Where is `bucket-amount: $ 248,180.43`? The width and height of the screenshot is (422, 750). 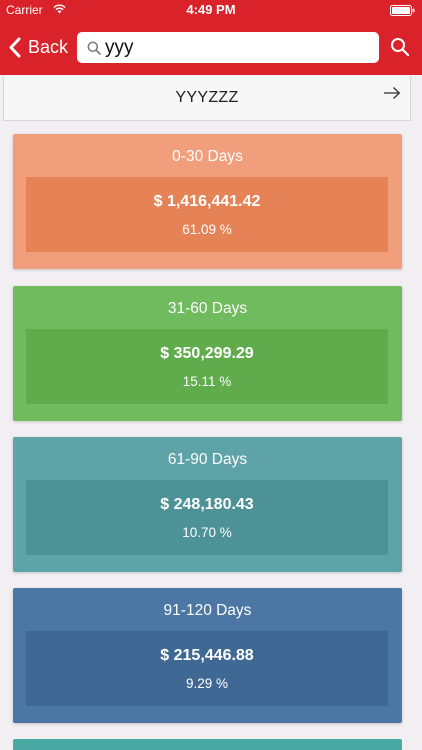 bucket-amount: $ 248,180.43 is located at coordinates (207, 504).